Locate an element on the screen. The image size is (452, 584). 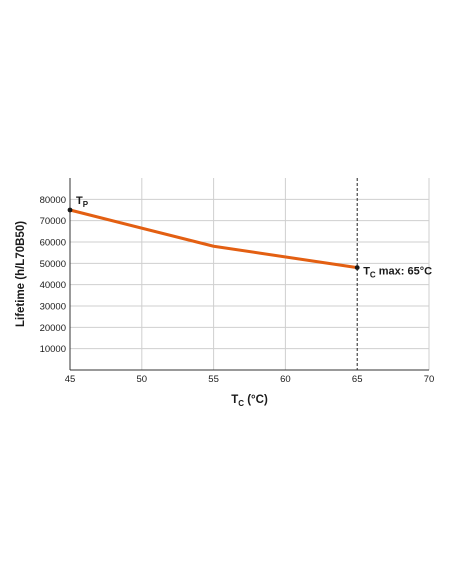
y-tick-label: 40000 is located at coordinates (53, 285).